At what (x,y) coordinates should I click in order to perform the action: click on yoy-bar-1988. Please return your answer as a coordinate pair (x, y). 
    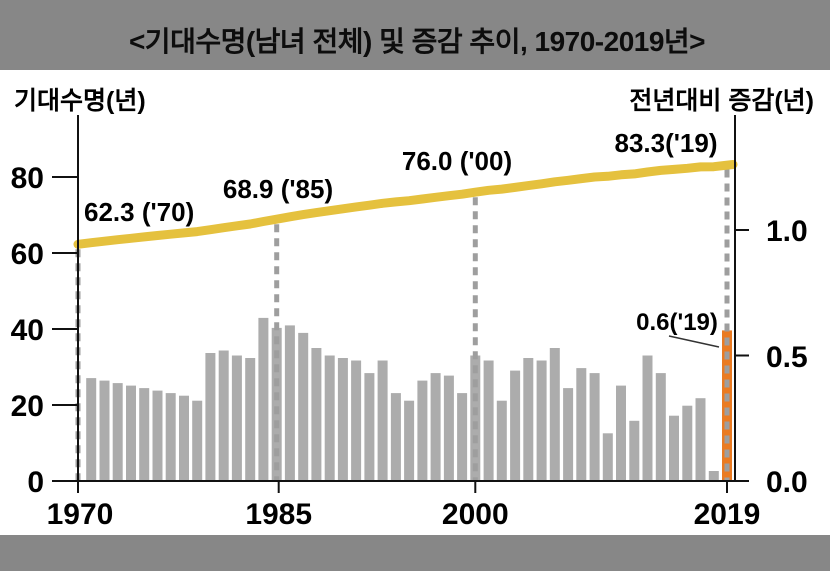
    Looking at the image, I should click on (316, 414).